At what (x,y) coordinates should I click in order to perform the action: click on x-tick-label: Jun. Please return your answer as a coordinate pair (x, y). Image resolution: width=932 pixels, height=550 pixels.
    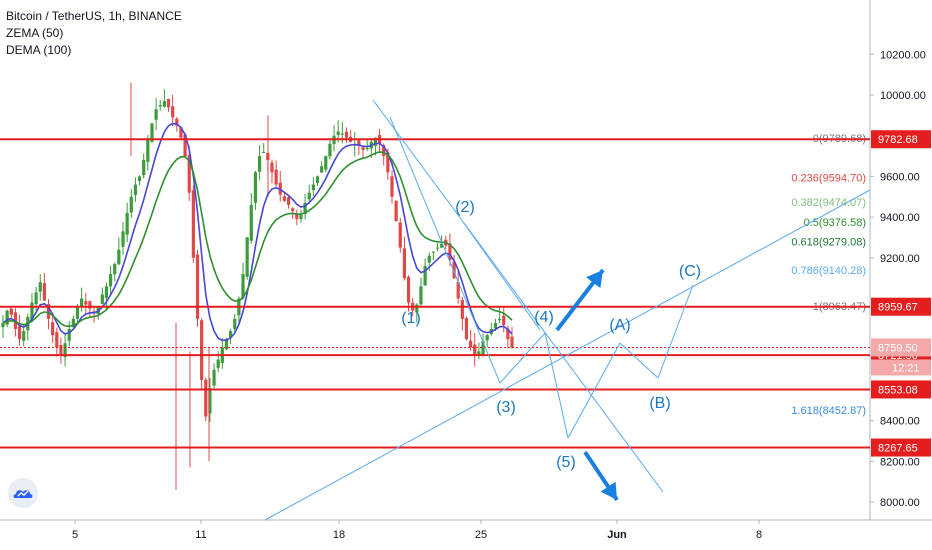
    Looking at the image, I should click on (617, 535).